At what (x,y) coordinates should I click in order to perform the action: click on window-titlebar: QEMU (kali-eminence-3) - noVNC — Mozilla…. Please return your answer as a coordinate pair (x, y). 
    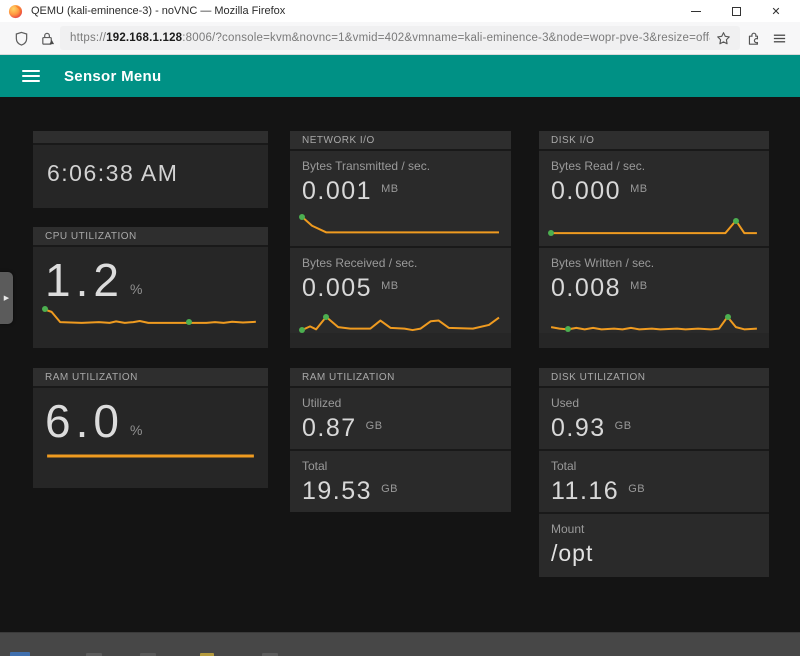
    Looking at the image, I should click on (400, 11).